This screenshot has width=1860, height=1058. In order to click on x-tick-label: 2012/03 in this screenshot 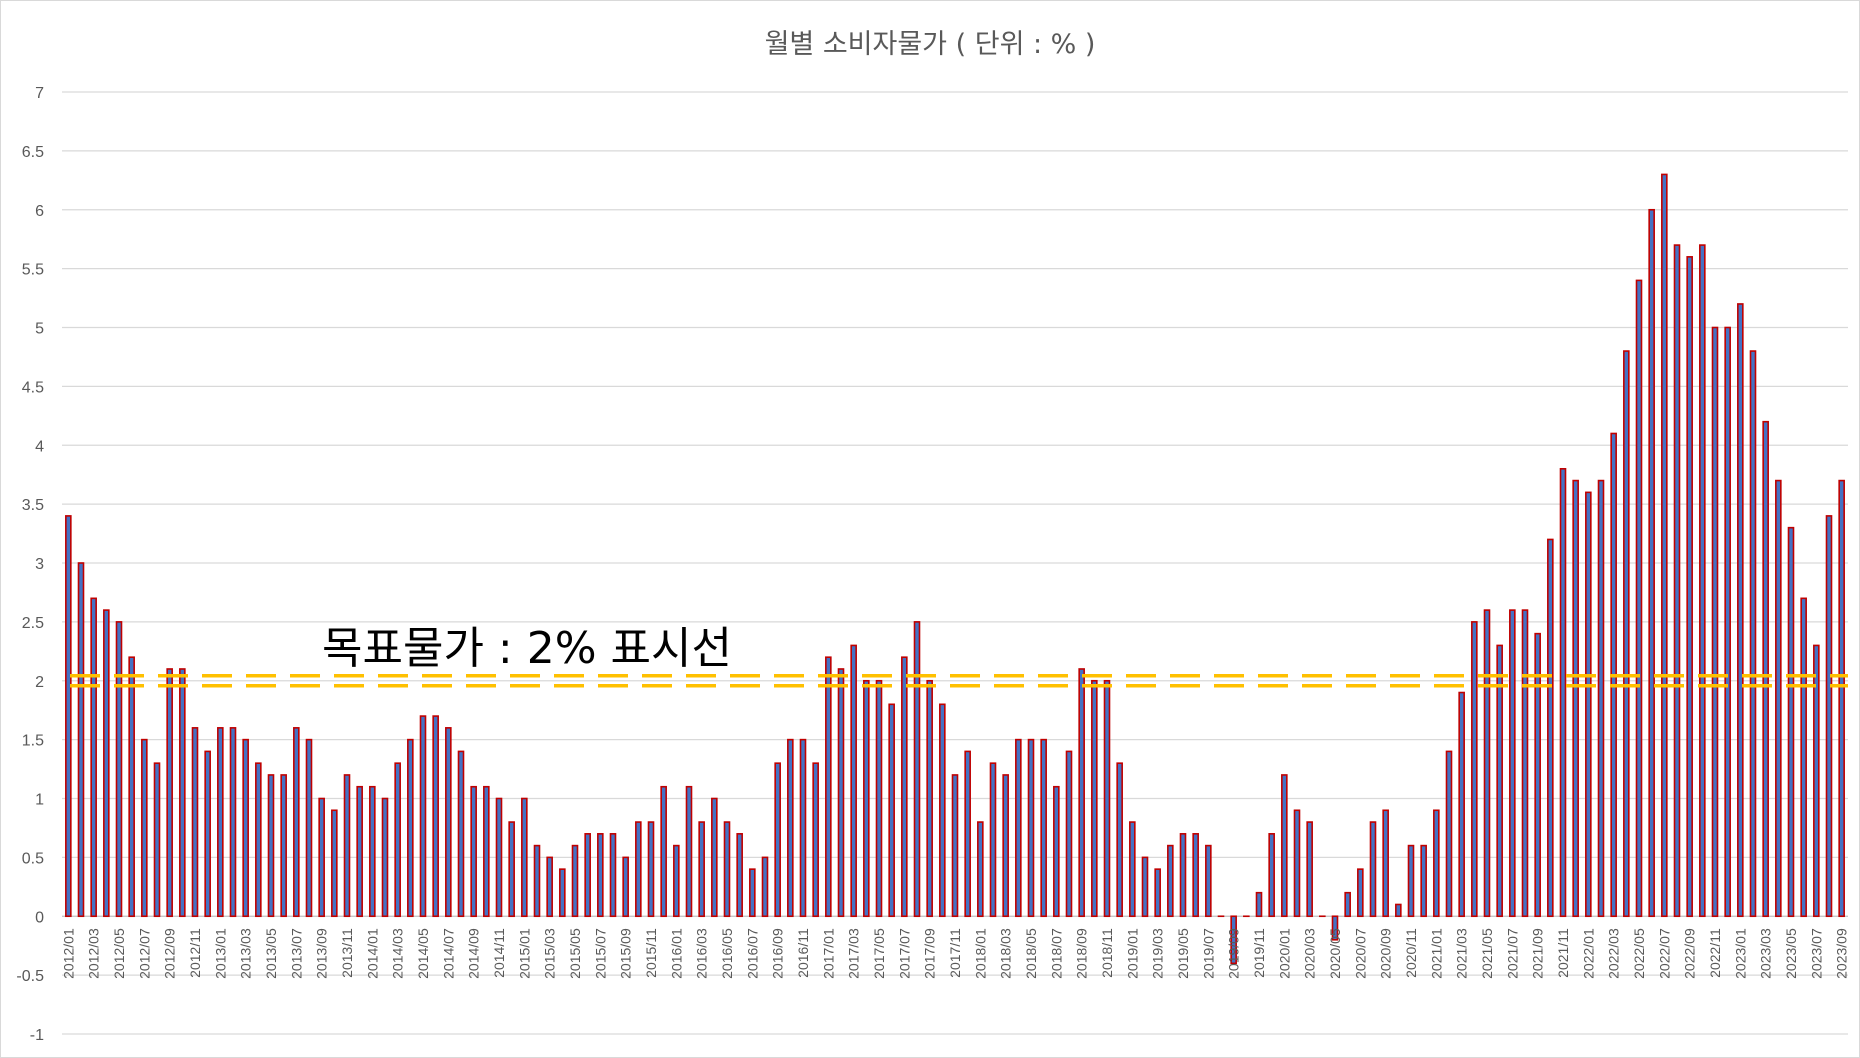, I will do `click(94, 953)`.